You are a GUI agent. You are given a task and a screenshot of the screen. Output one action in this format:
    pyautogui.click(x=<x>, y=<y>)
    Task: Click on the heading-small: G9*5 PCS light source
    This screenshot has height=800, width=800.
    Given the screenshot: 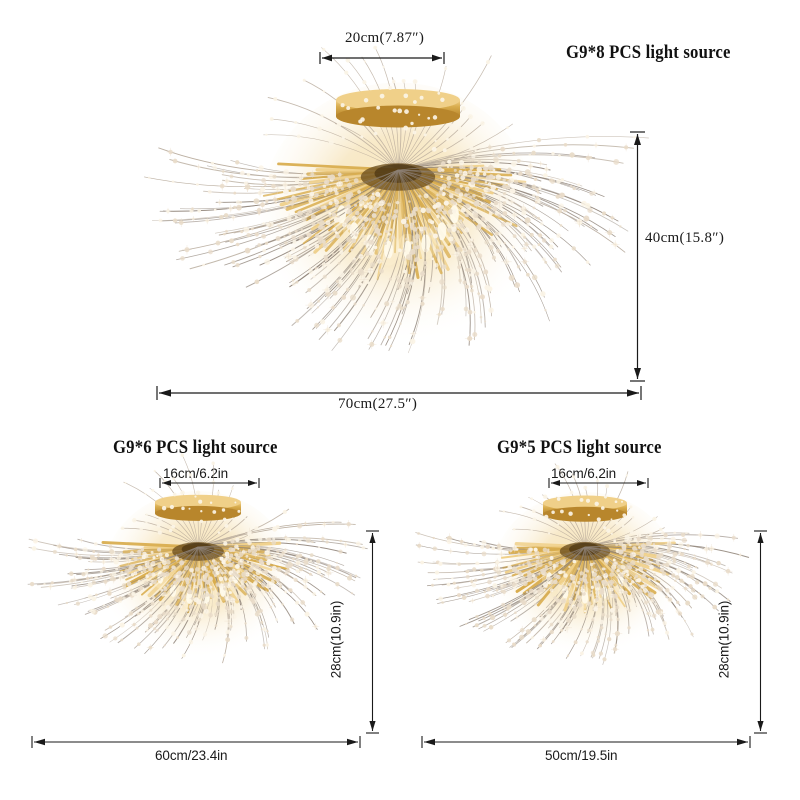 What is the action you would take?
    pyautogui.click(x=579, y=447)
    